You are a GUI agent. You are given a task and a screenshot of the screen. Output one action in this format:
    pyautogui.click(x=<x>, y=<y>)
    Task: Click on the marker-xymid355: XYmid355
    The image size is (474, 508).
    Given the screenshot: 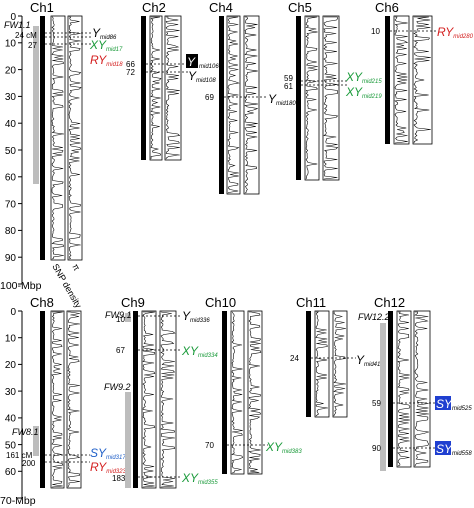 What is the action you would take?
    pyautogui.click(x=199, y=478)
    